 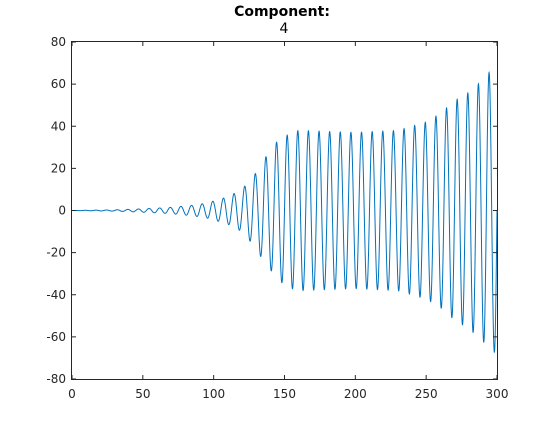 I want to click on y-tick-label: -40, so click(x=56, y=295).